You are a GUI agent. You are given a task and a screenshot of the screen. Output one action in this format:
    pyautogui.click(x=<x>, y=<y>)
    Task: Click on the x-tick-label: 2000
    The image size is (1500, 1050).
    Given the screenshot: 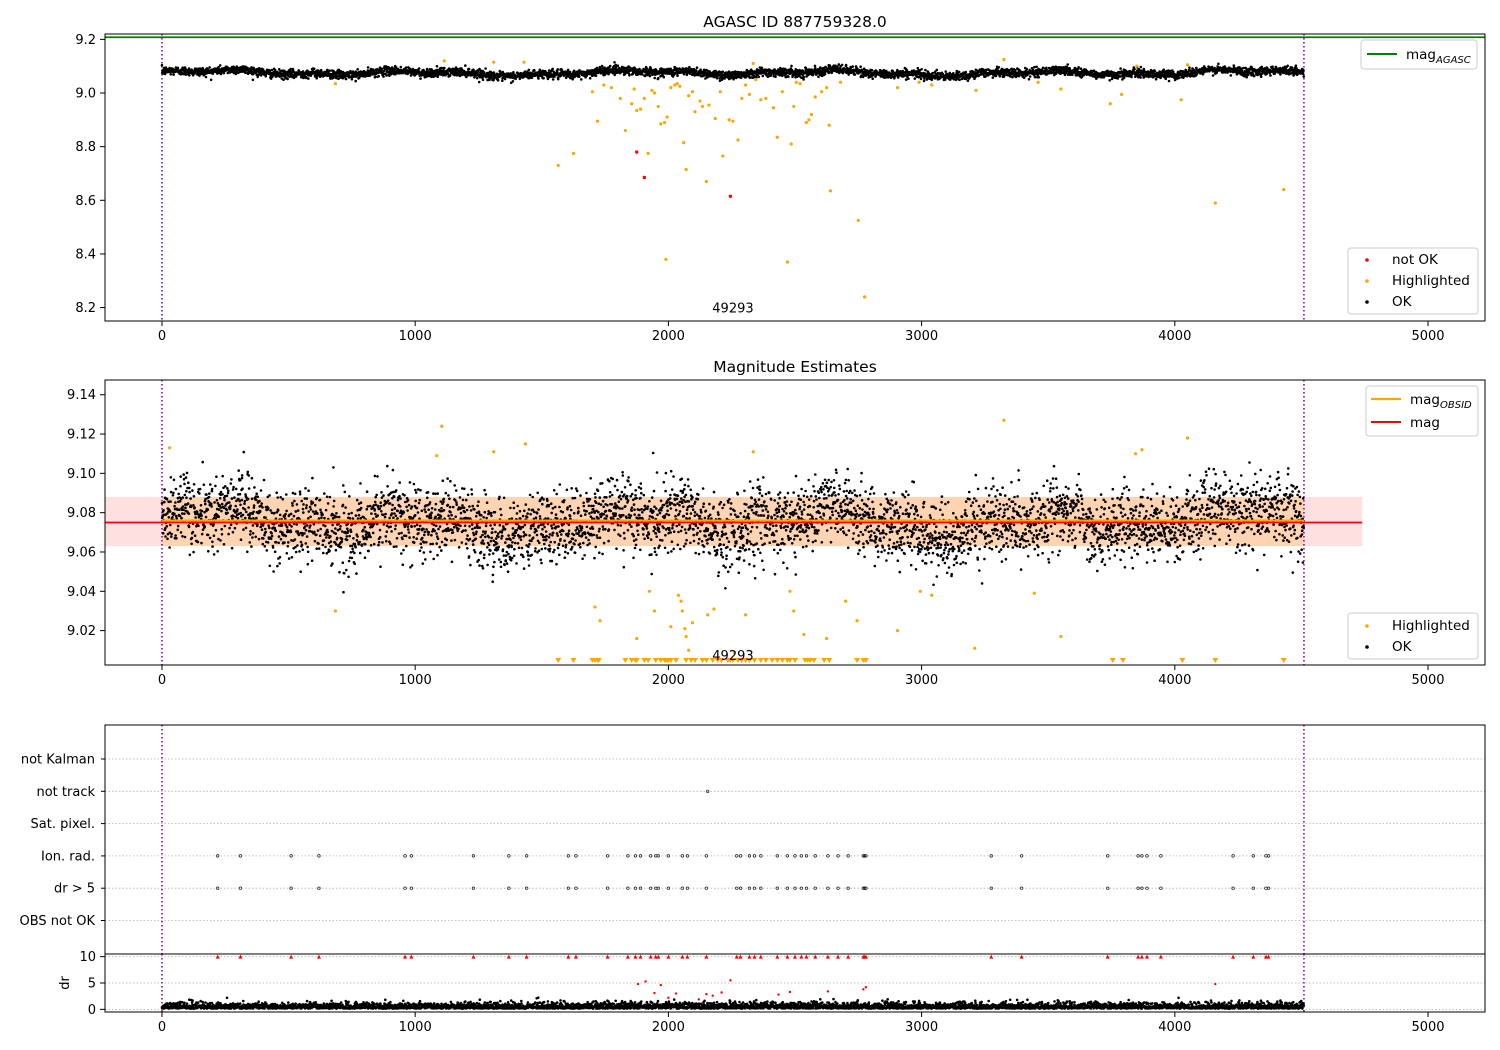 What is the action you would take?
    pyautogui.click(x=668, y=336)
    